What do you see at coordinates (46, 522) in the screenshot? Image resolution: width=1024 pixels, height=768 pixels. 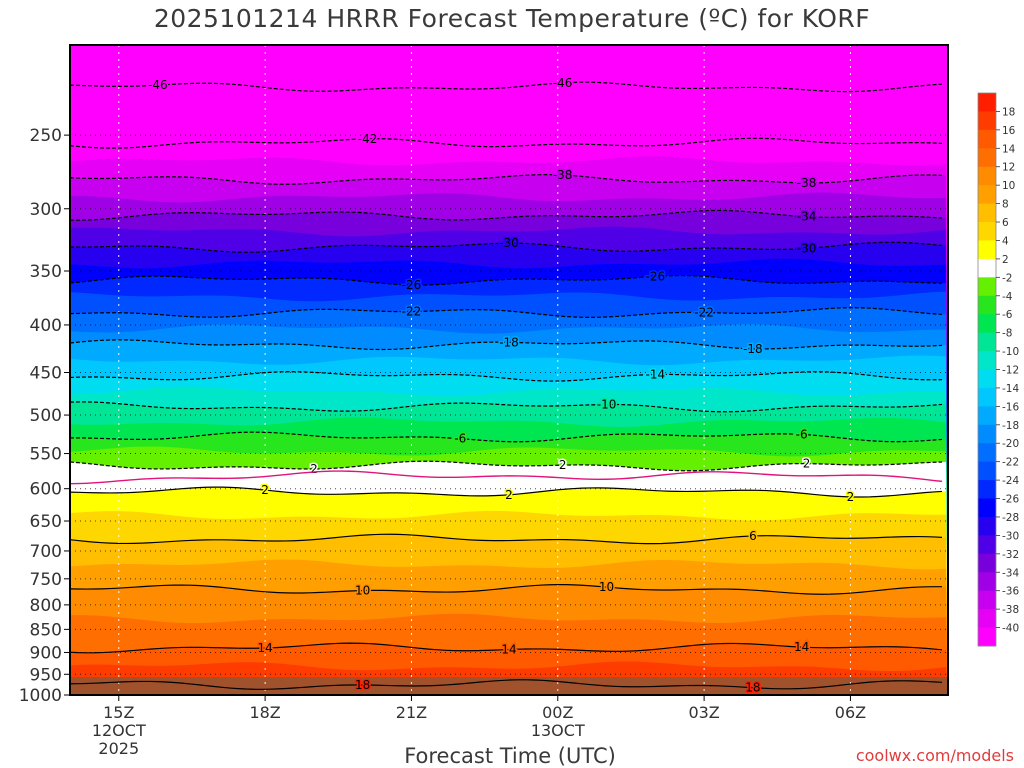 I see `y-tick-label: 650` at bounding box center [46, 522].